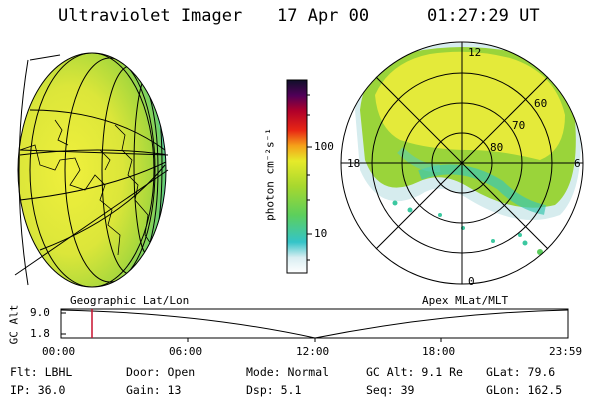  Describe the element at coordinates (321, 233) in the screenshot. I see `colorbar-tick-10: 10` at that location.